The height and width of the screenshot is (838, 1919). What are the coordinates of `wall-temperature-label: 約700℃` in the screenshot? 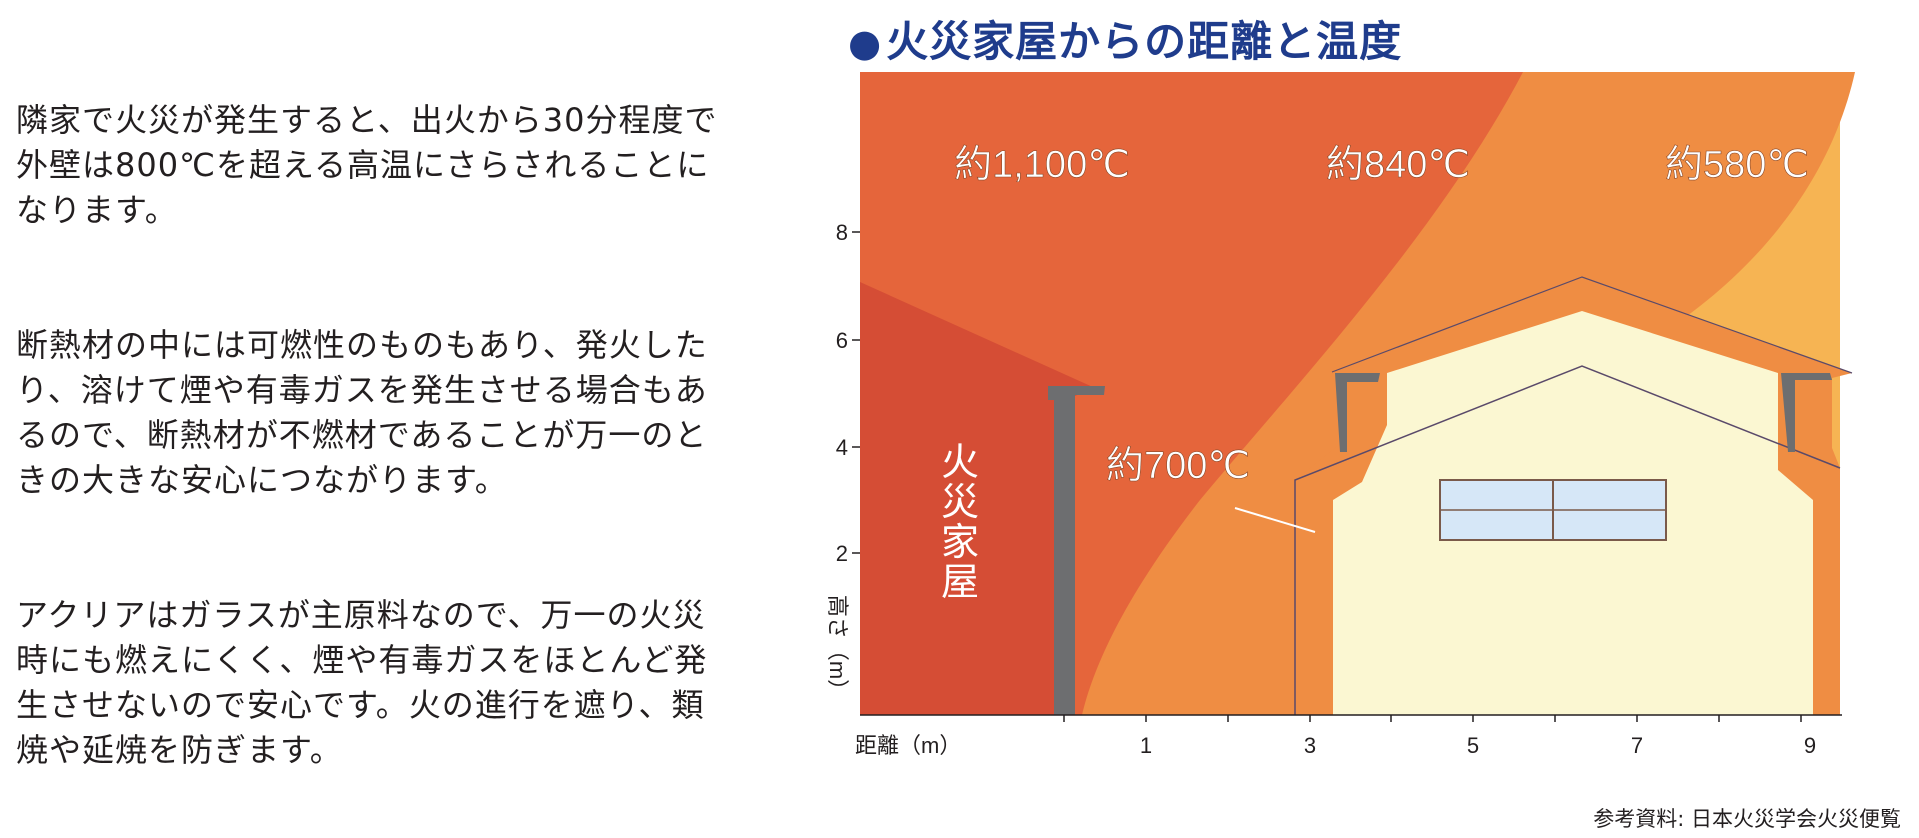 It's located at (1178, 466).